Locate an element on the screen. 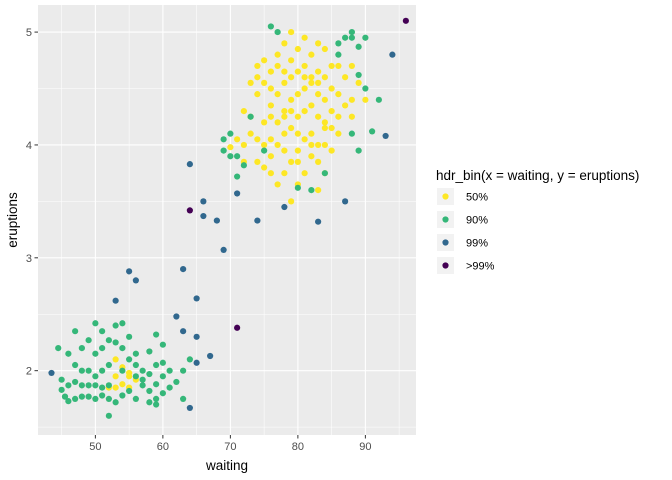  legend-label: 90% is located at coordinates (477, 221).